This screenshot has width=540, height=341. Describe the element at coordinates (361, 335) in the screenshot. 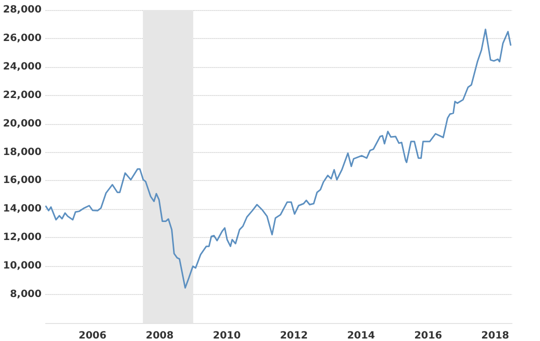

I see `x-tick-label: 2014` at that location.